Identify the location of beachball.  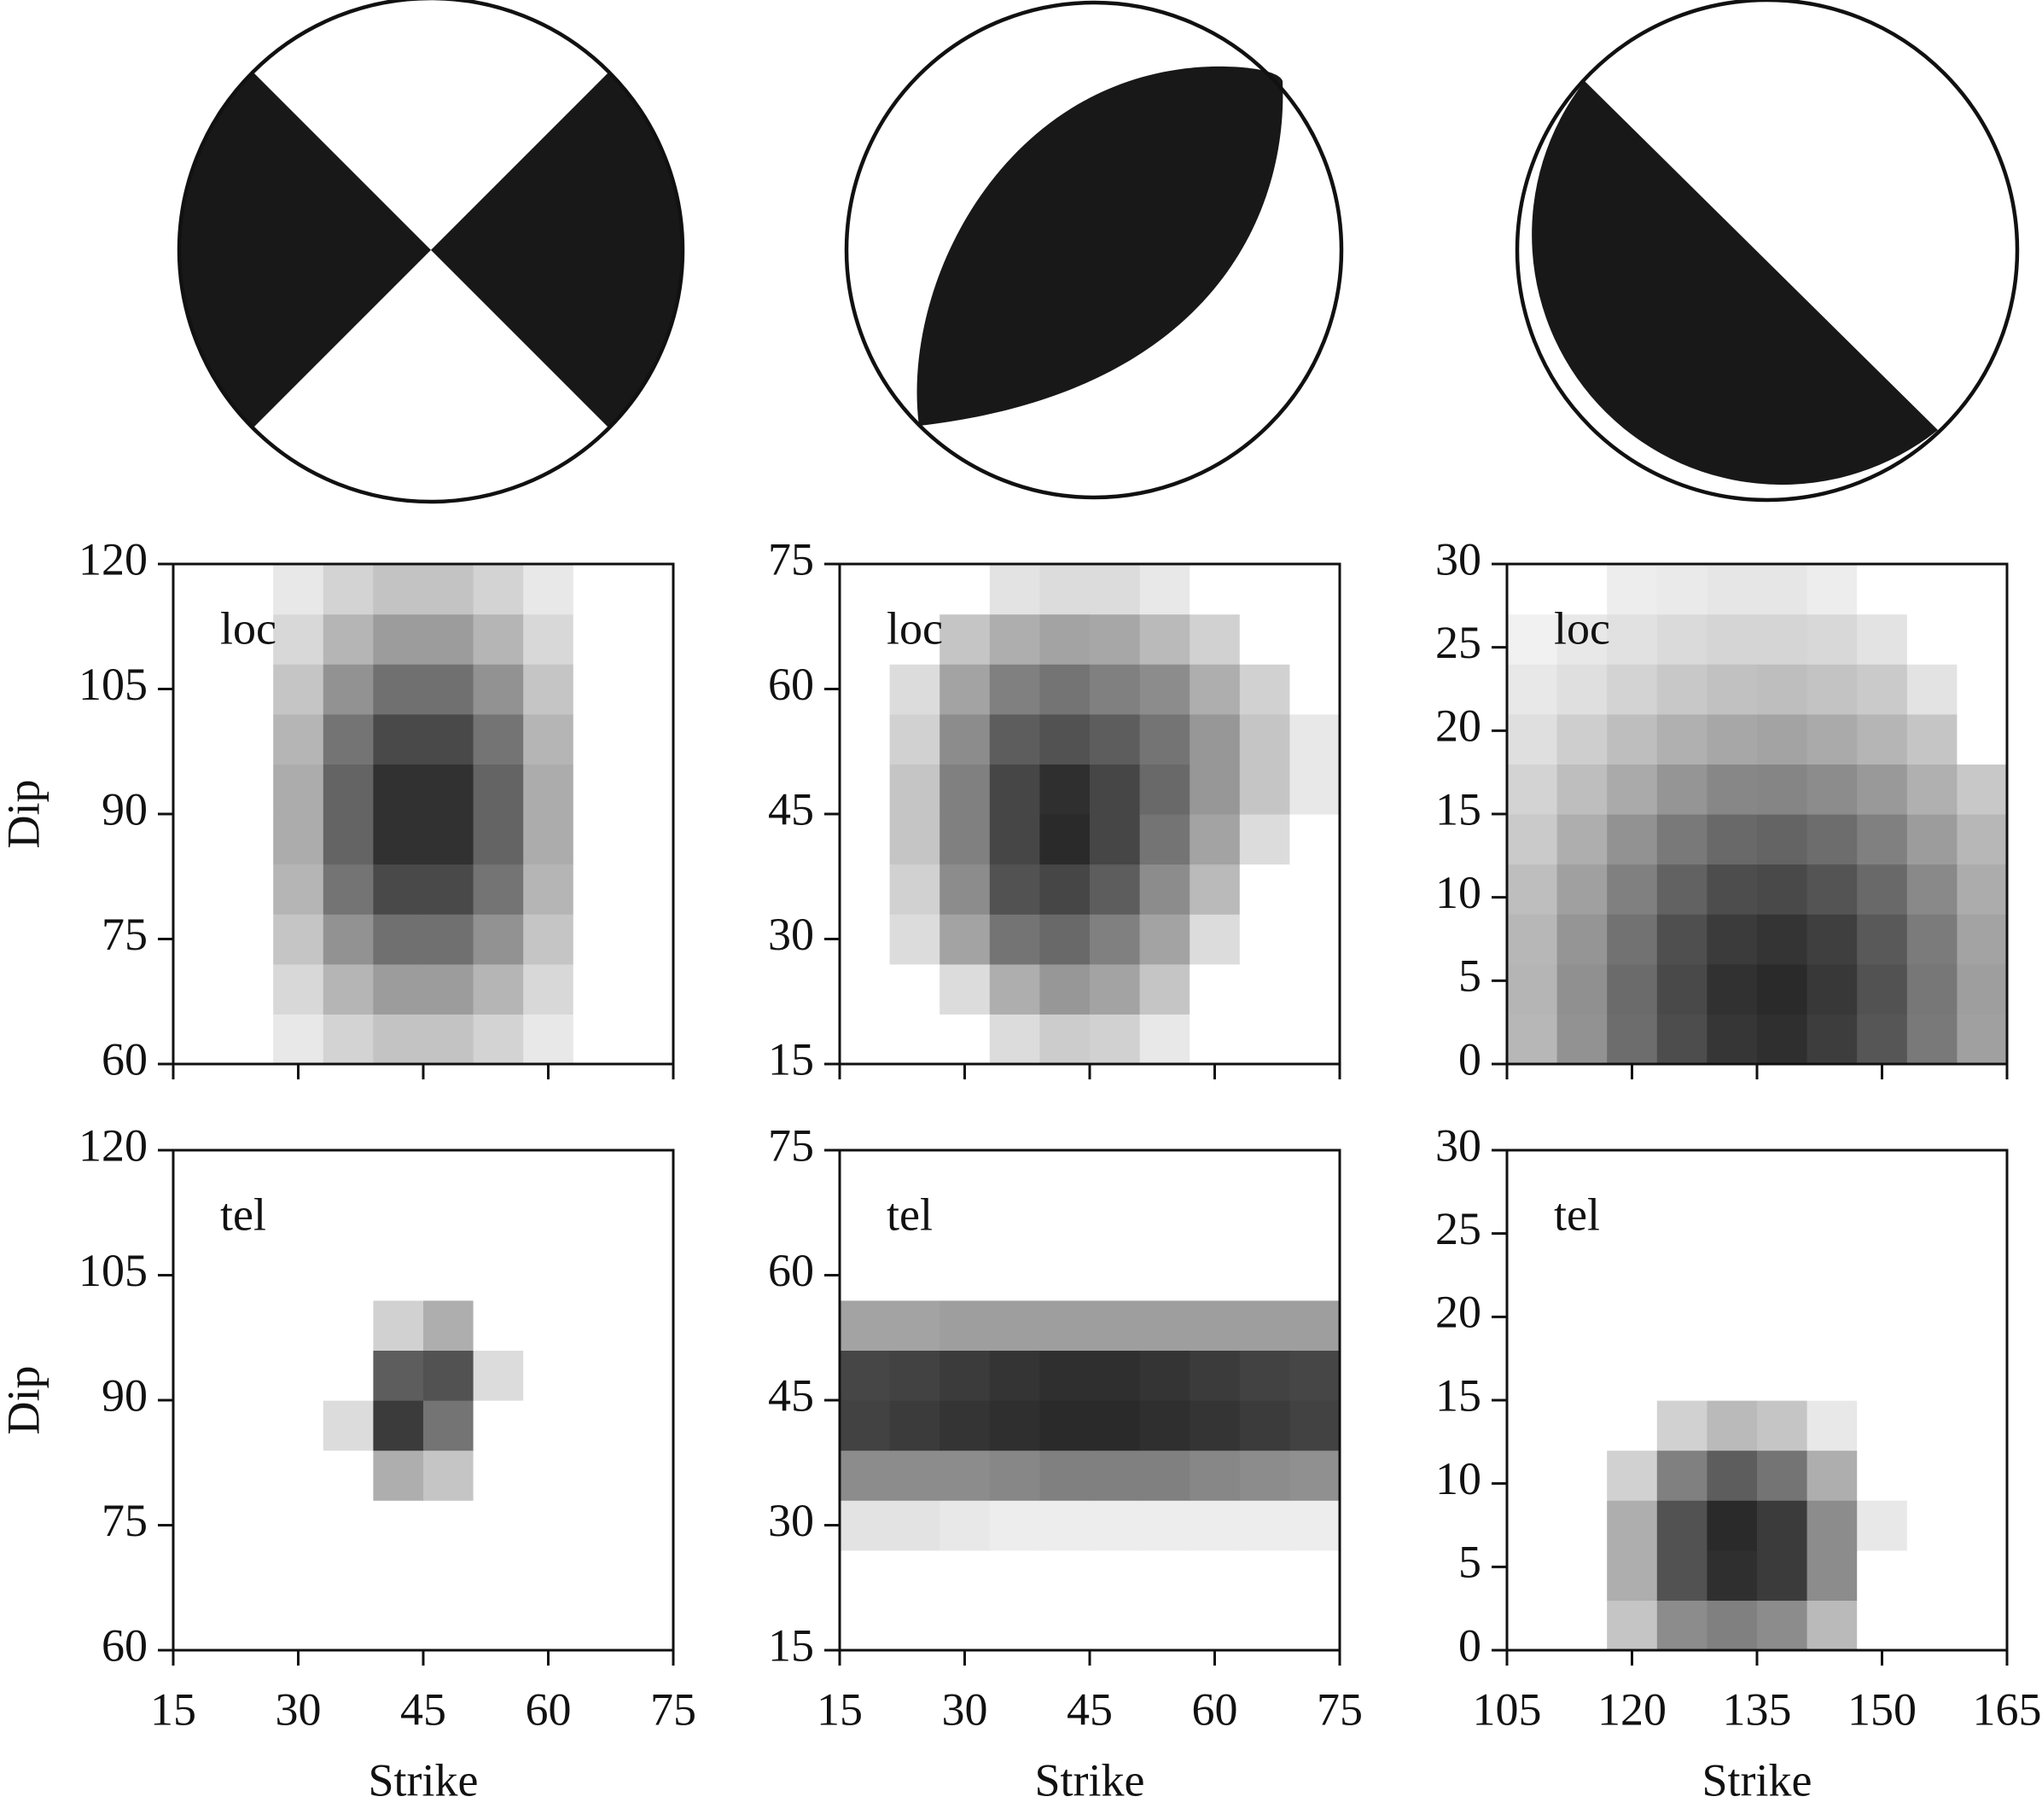
(1768, 251).